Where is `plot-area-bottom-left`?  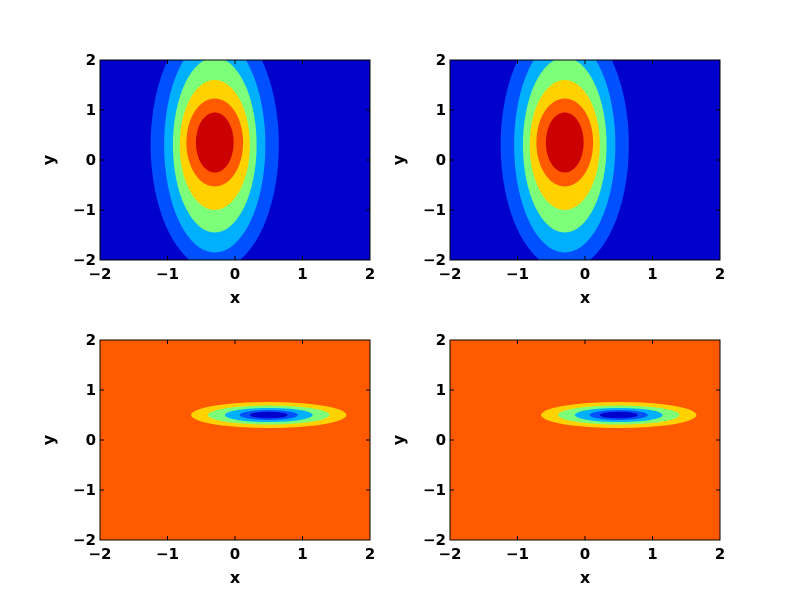 plot-area-bottom-left is located at coordinates (235, 440).